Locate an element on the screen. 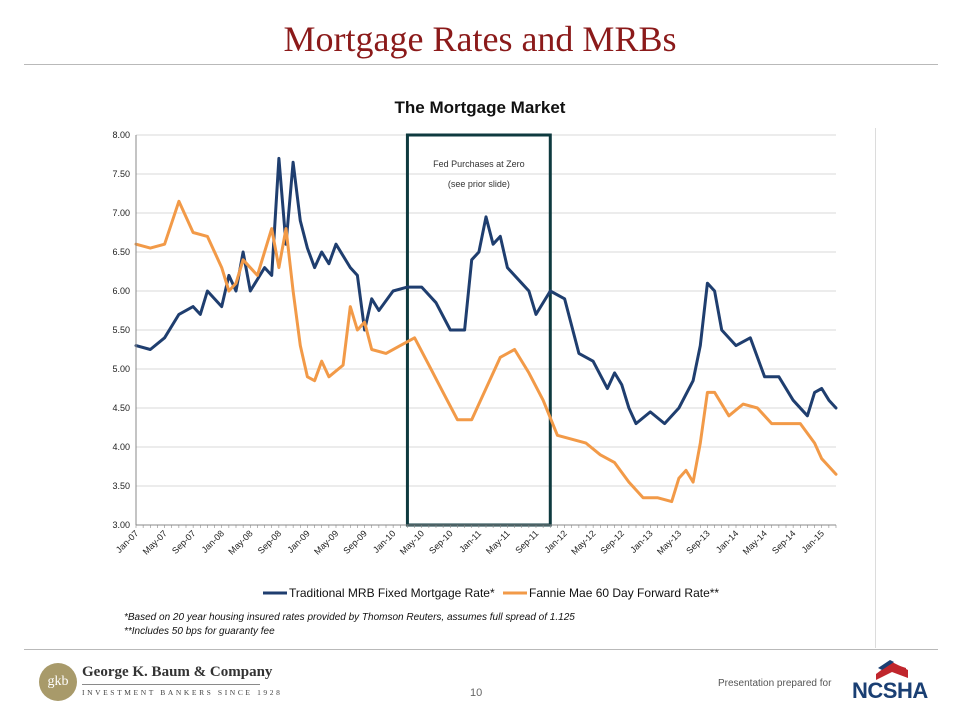 The height and width of the screenshot is (720, 960). annotation-text: (see prior slide) is located at coordinates (479, 184).